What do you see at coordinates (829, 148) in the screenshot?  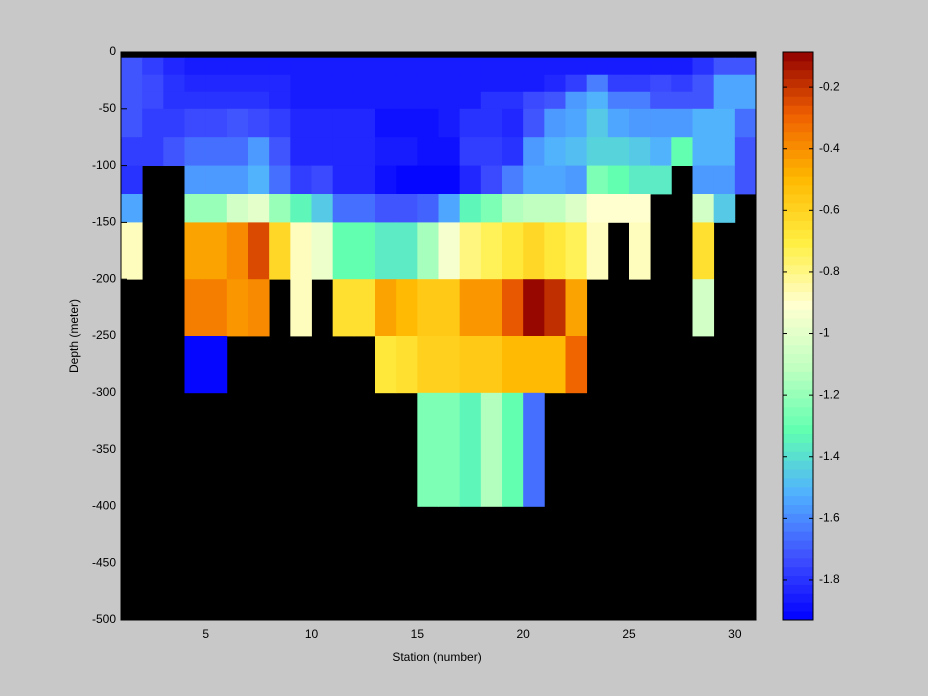 I see `colorbar-tick-label: -0.4` at bounding box center [829, 148].